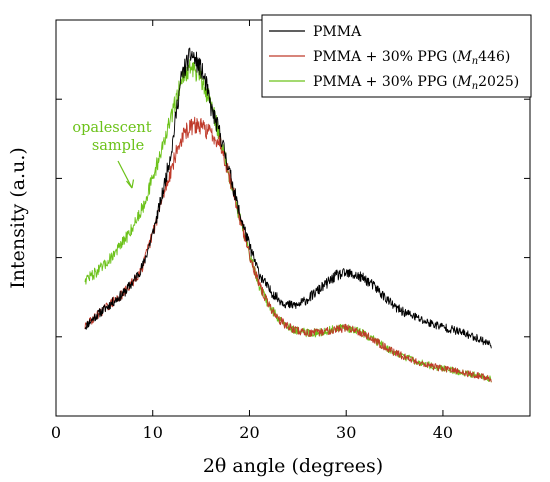 The height and width of the screenshot is (482, 550). What do you see at coordinates (443, 432) in the screenshot?
I see `x-tick-label: 40` at bounding box center [443, 432].